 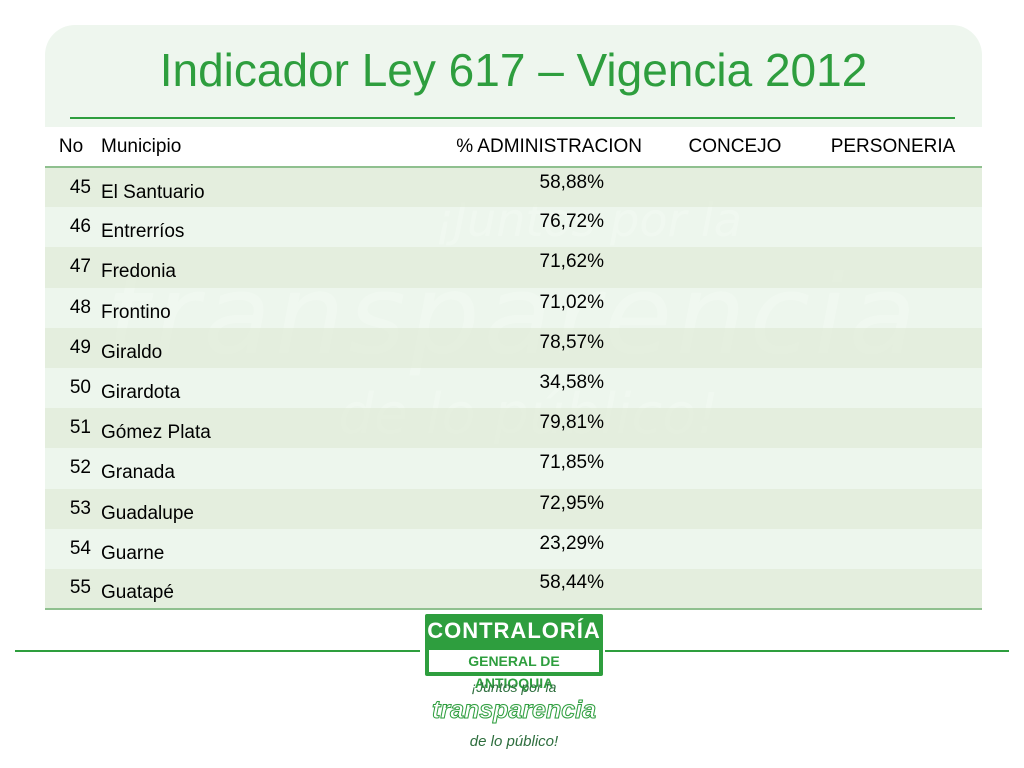 What do you see at coordinates (571, 182) in the screenshot?
I see `cell-administracion: 58,88%` at bounding box center [571, 182].